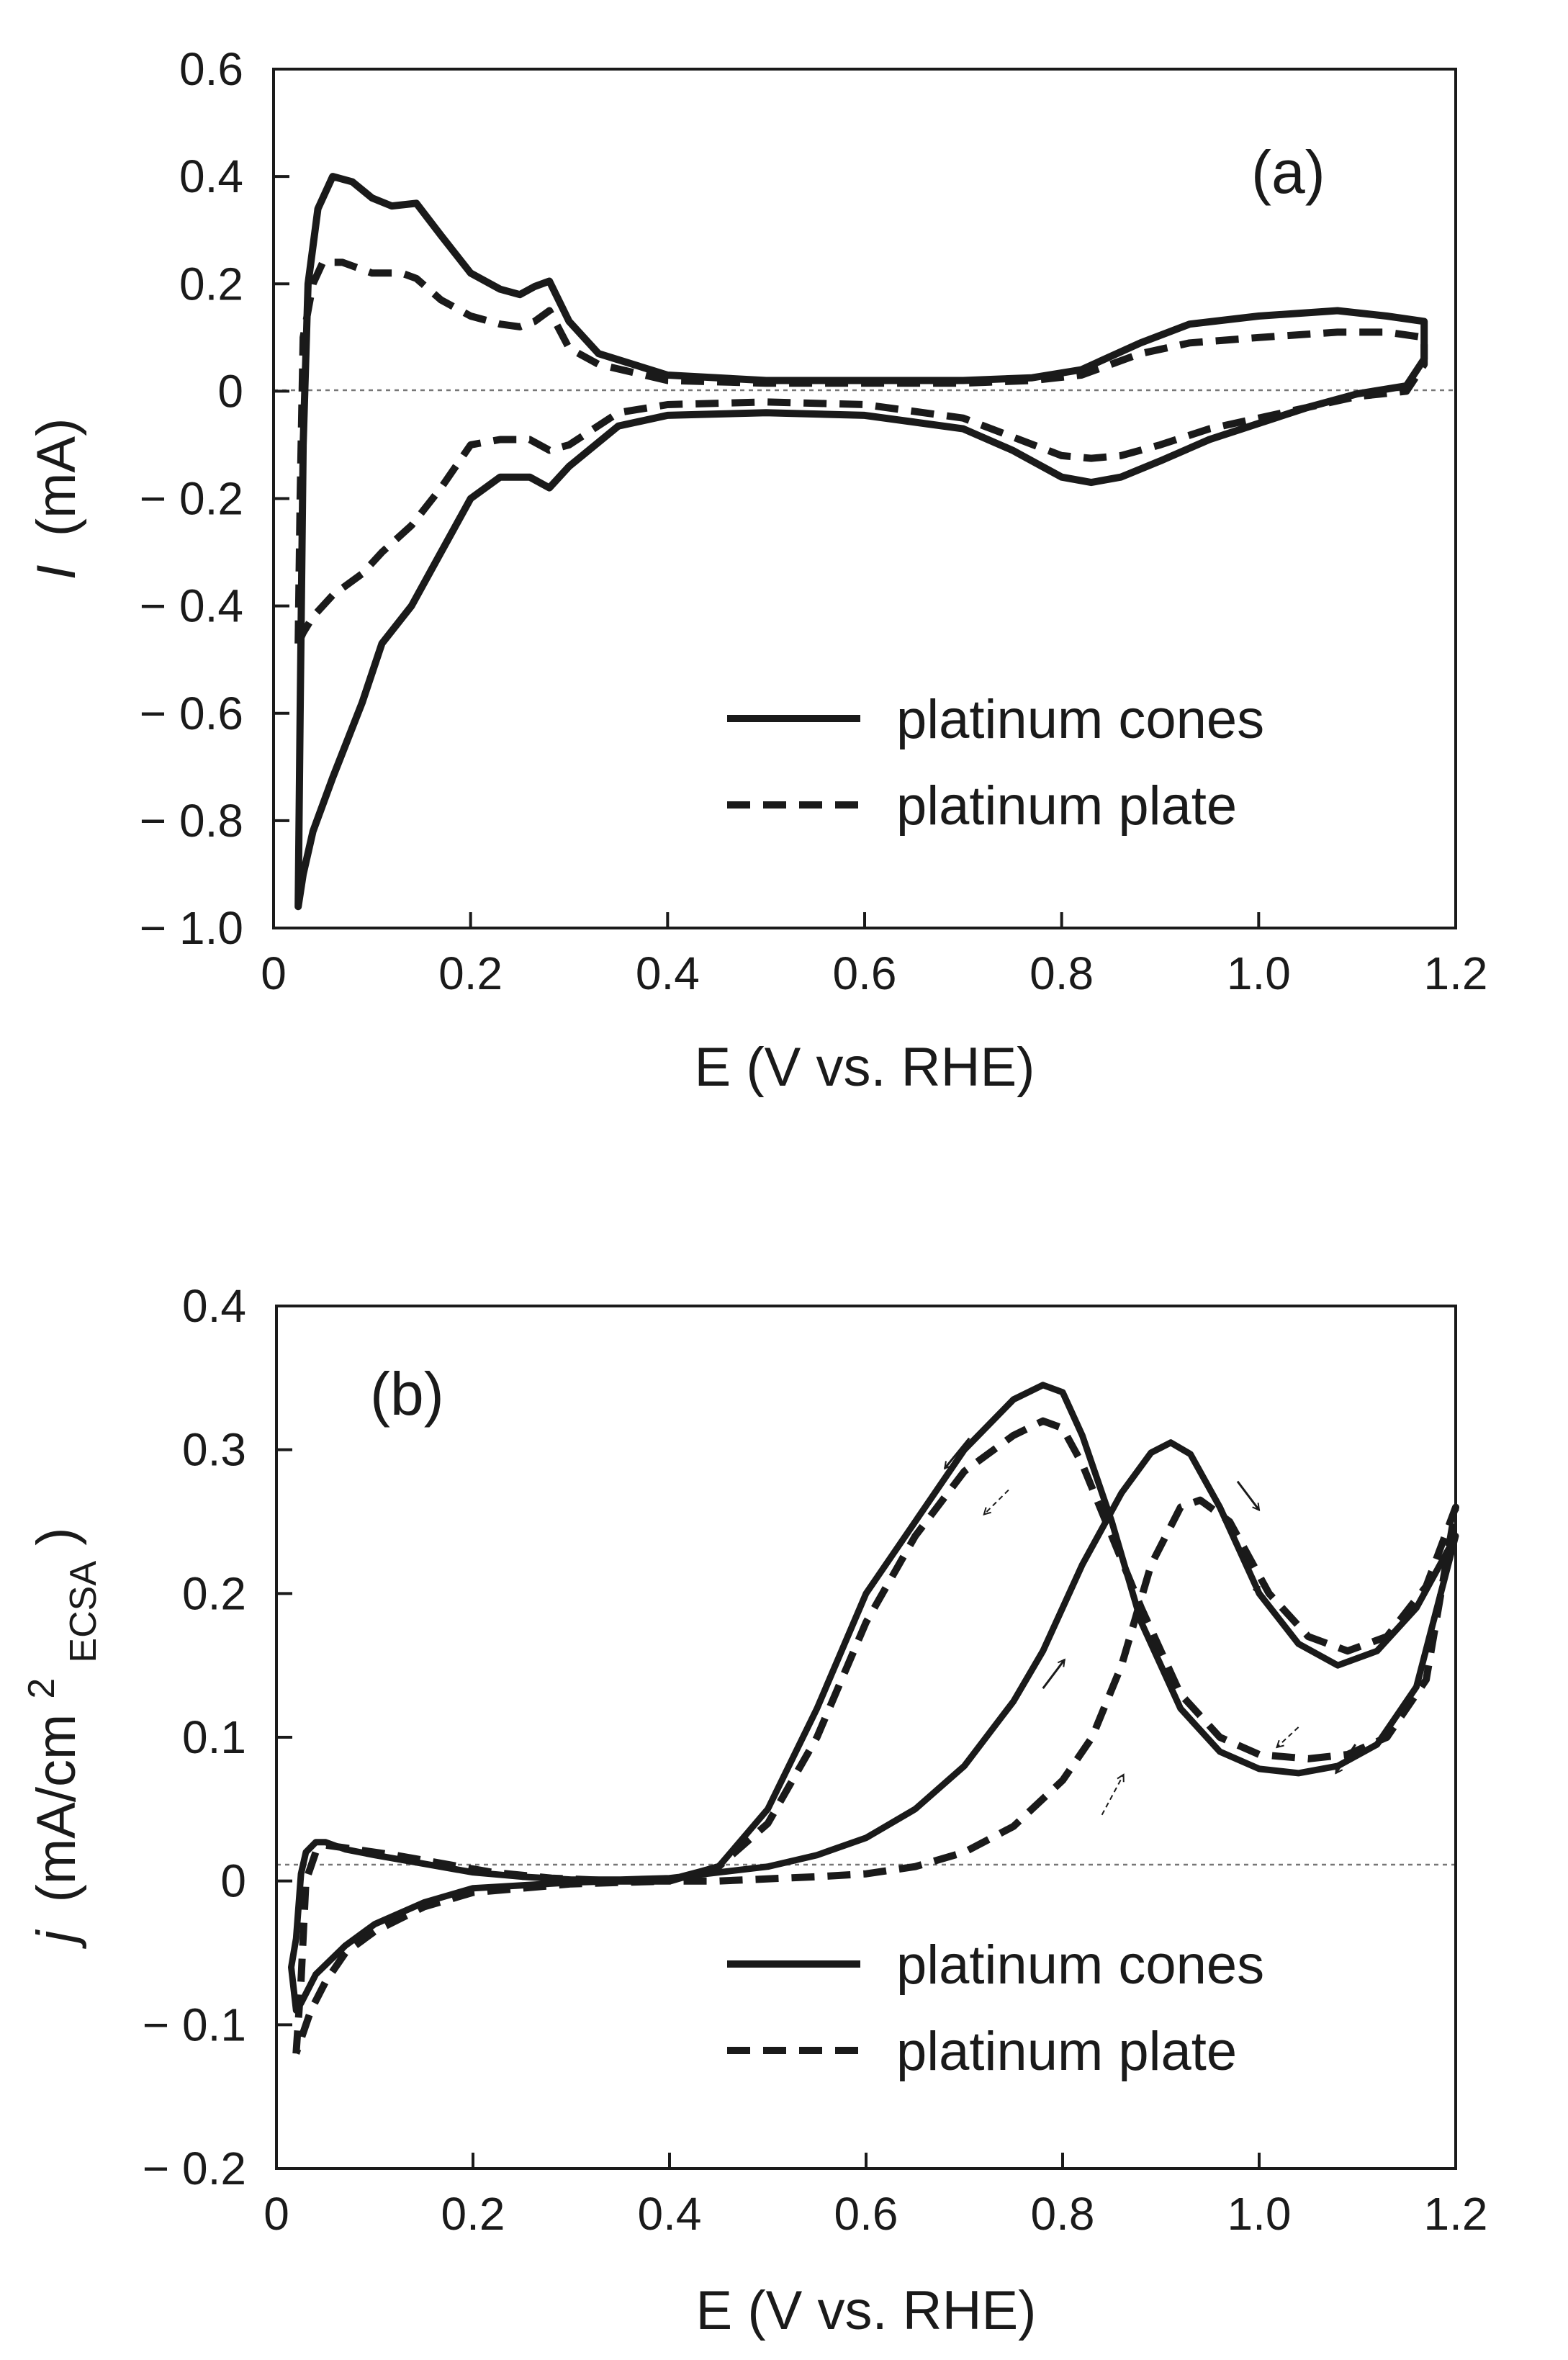  Describe the element at coordinates (1151, 1627) in the screenshot. I see `scan-direction-arrows` at that location.